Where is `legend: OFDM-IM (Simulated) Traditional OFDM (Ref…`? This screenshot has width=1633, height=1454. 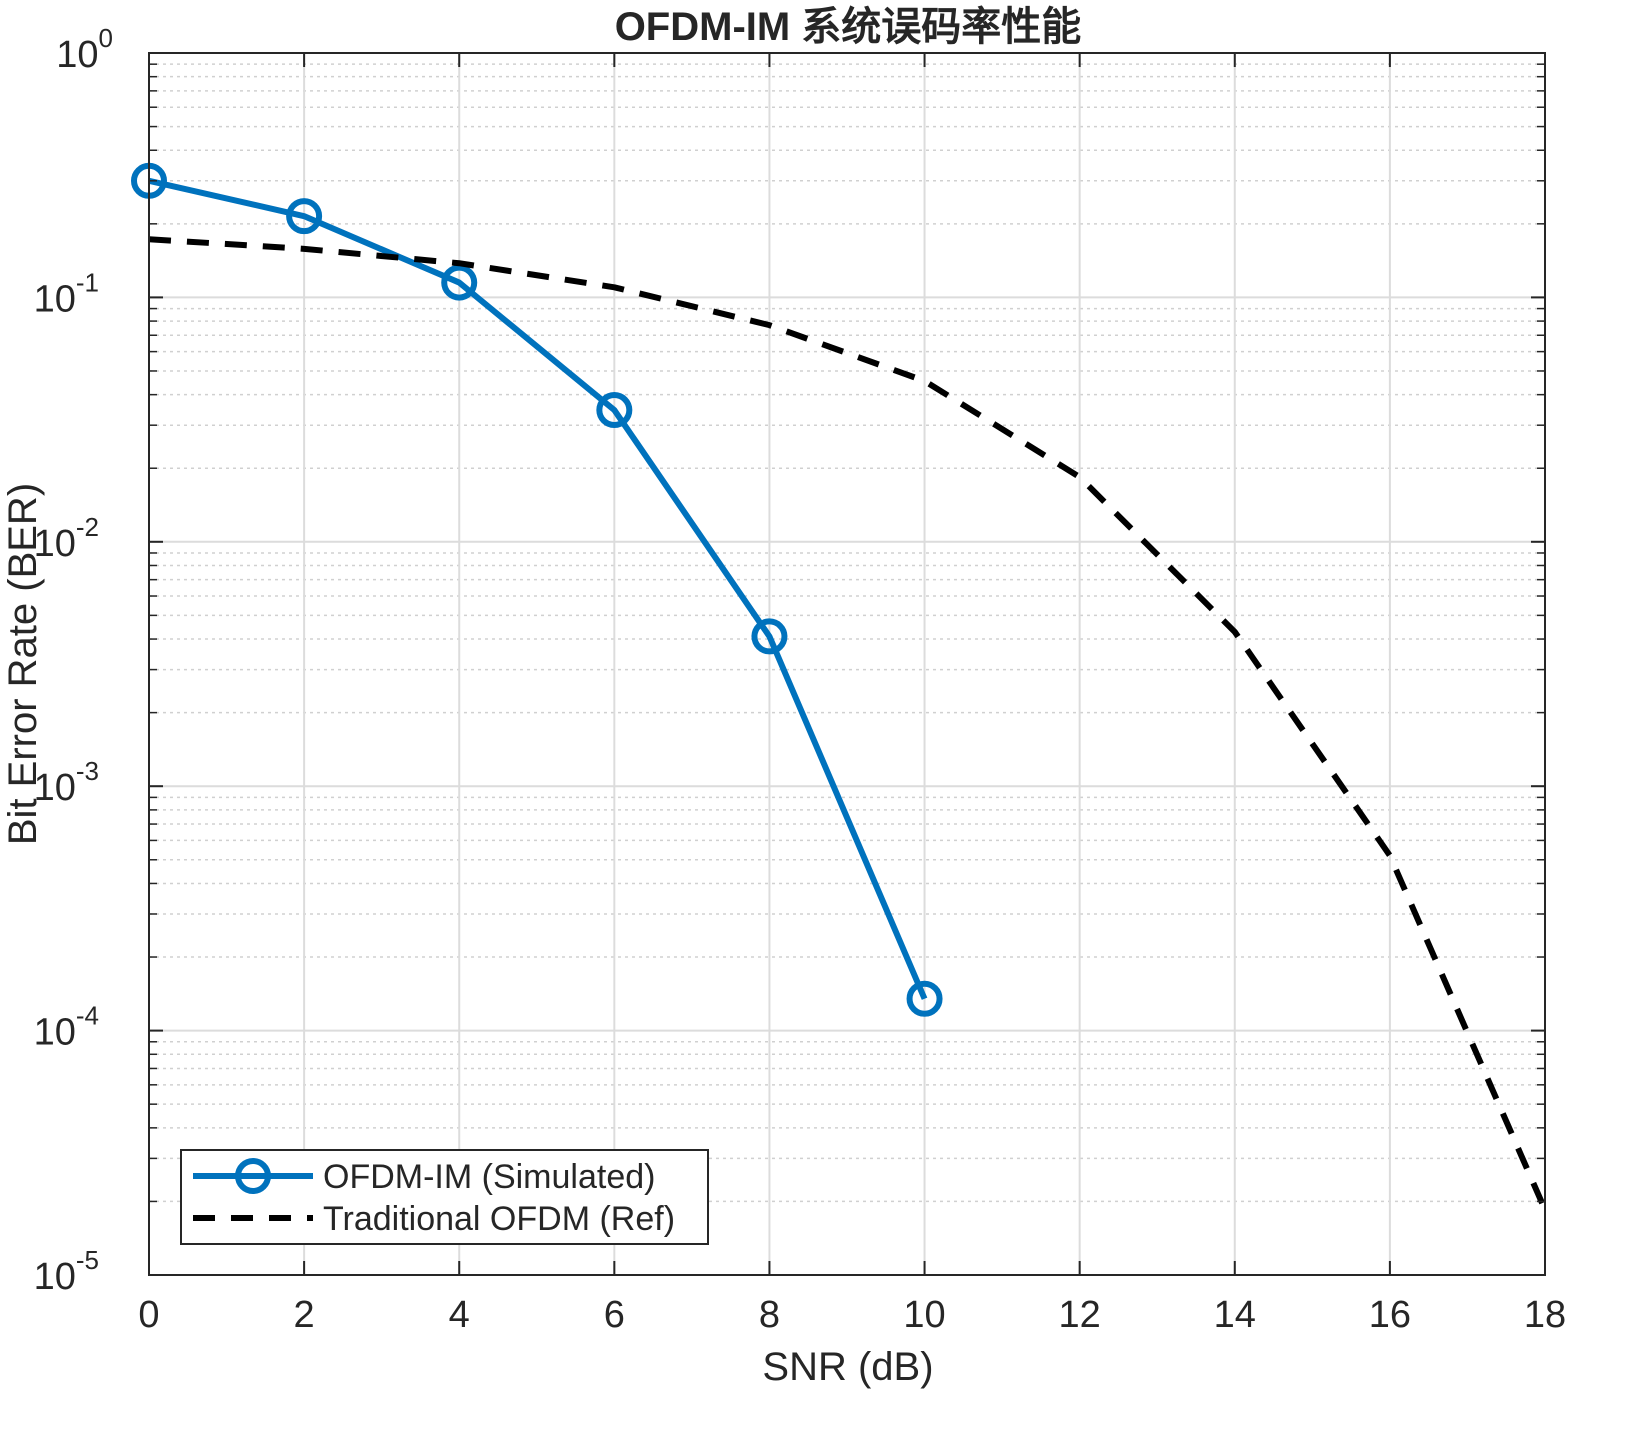 legend: OFDM-IM (Simulated) Traditional OFDM (Ref… is located at coordinates (444, 1197).